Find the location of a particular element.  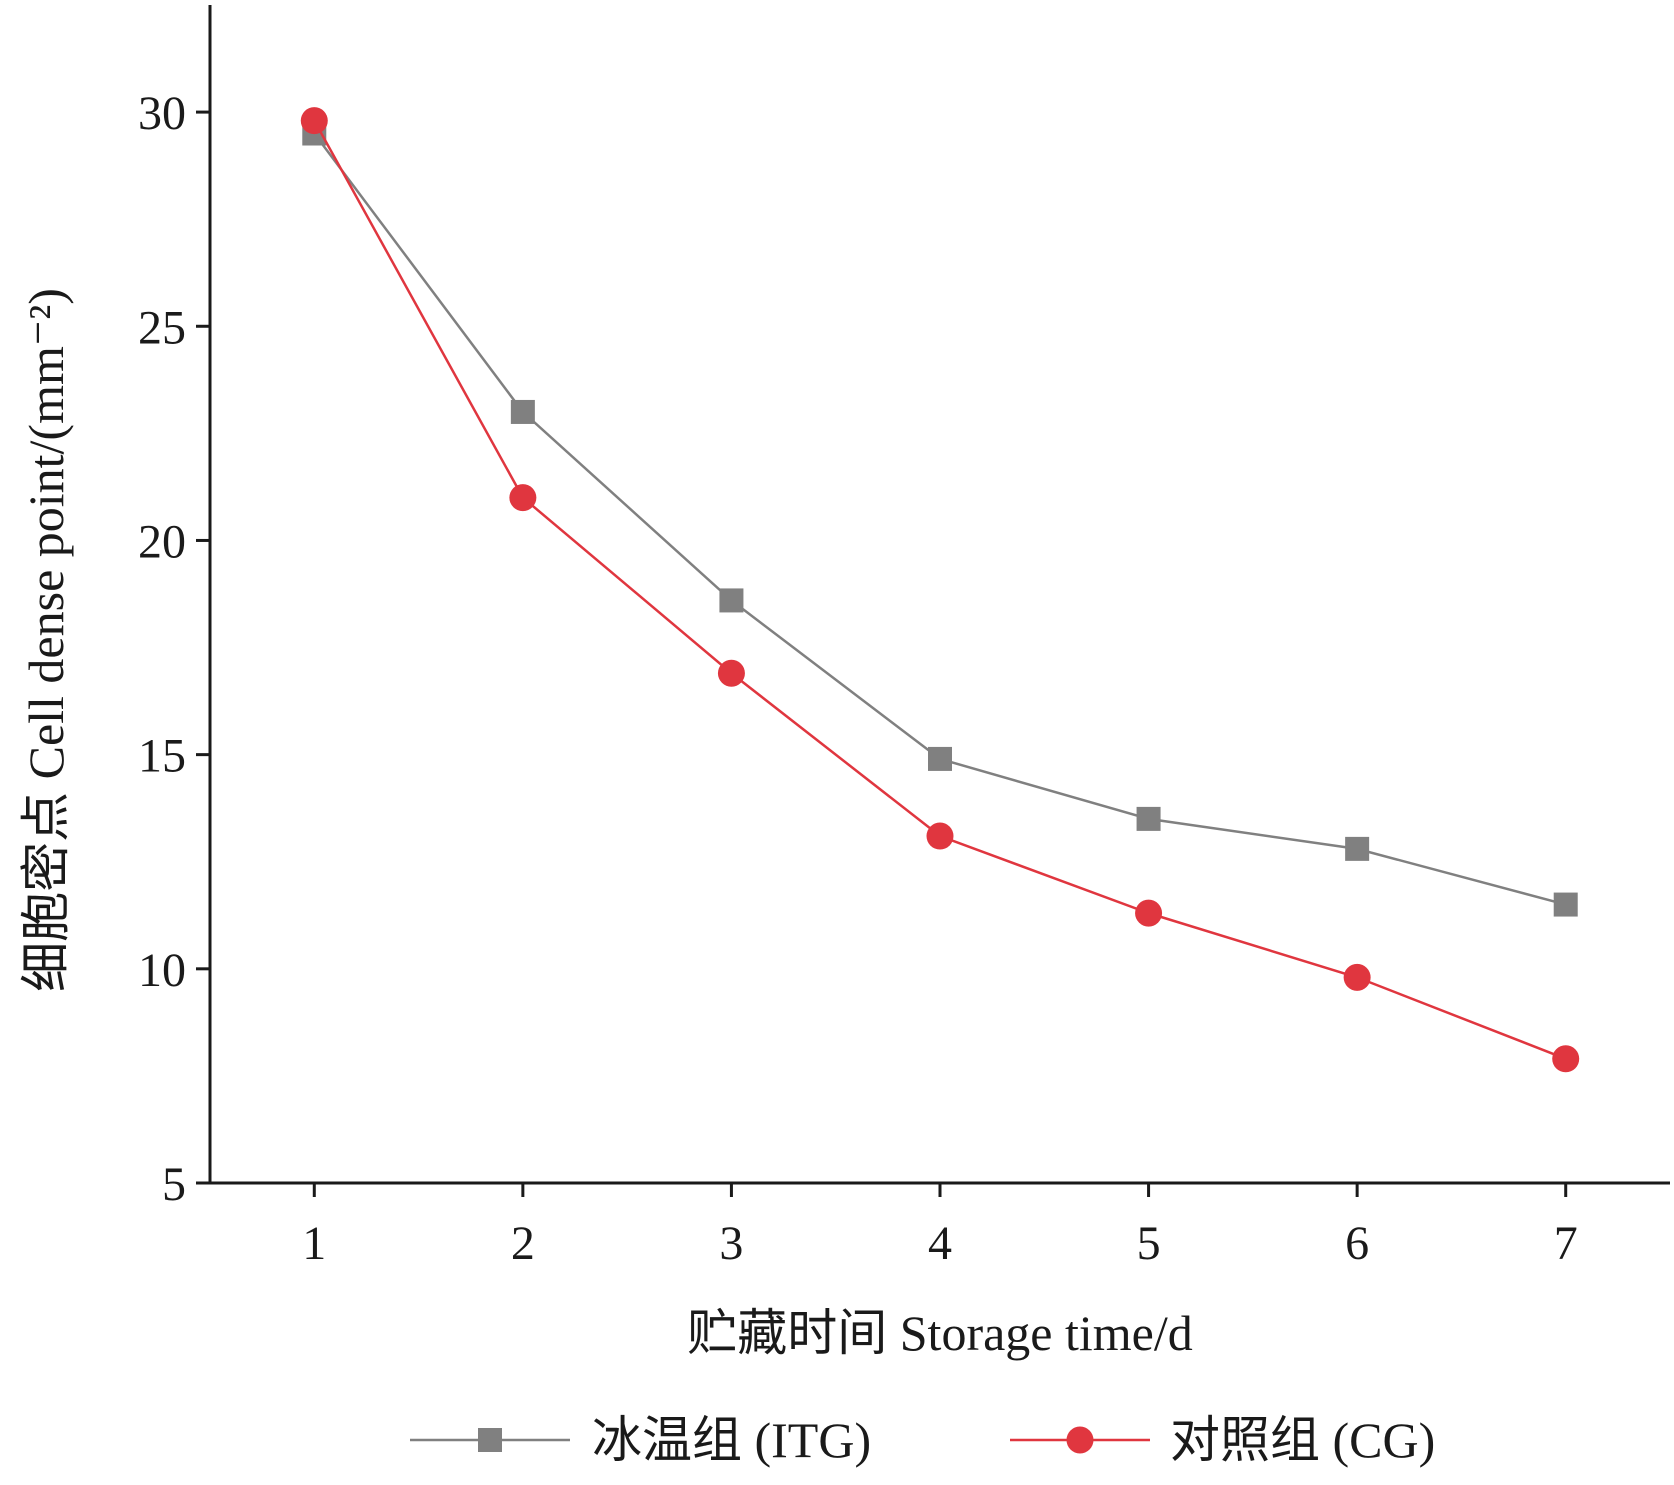

y-tick-label: 15 is located at coordinates (162, 756).